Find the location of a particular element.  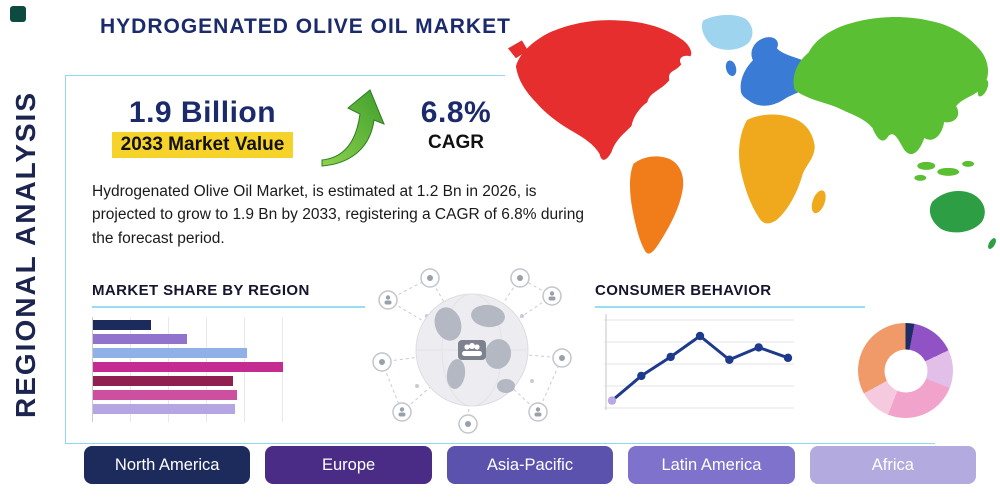

cagr-stat: 6.8% CAGR is located at coordinates (456, 125).